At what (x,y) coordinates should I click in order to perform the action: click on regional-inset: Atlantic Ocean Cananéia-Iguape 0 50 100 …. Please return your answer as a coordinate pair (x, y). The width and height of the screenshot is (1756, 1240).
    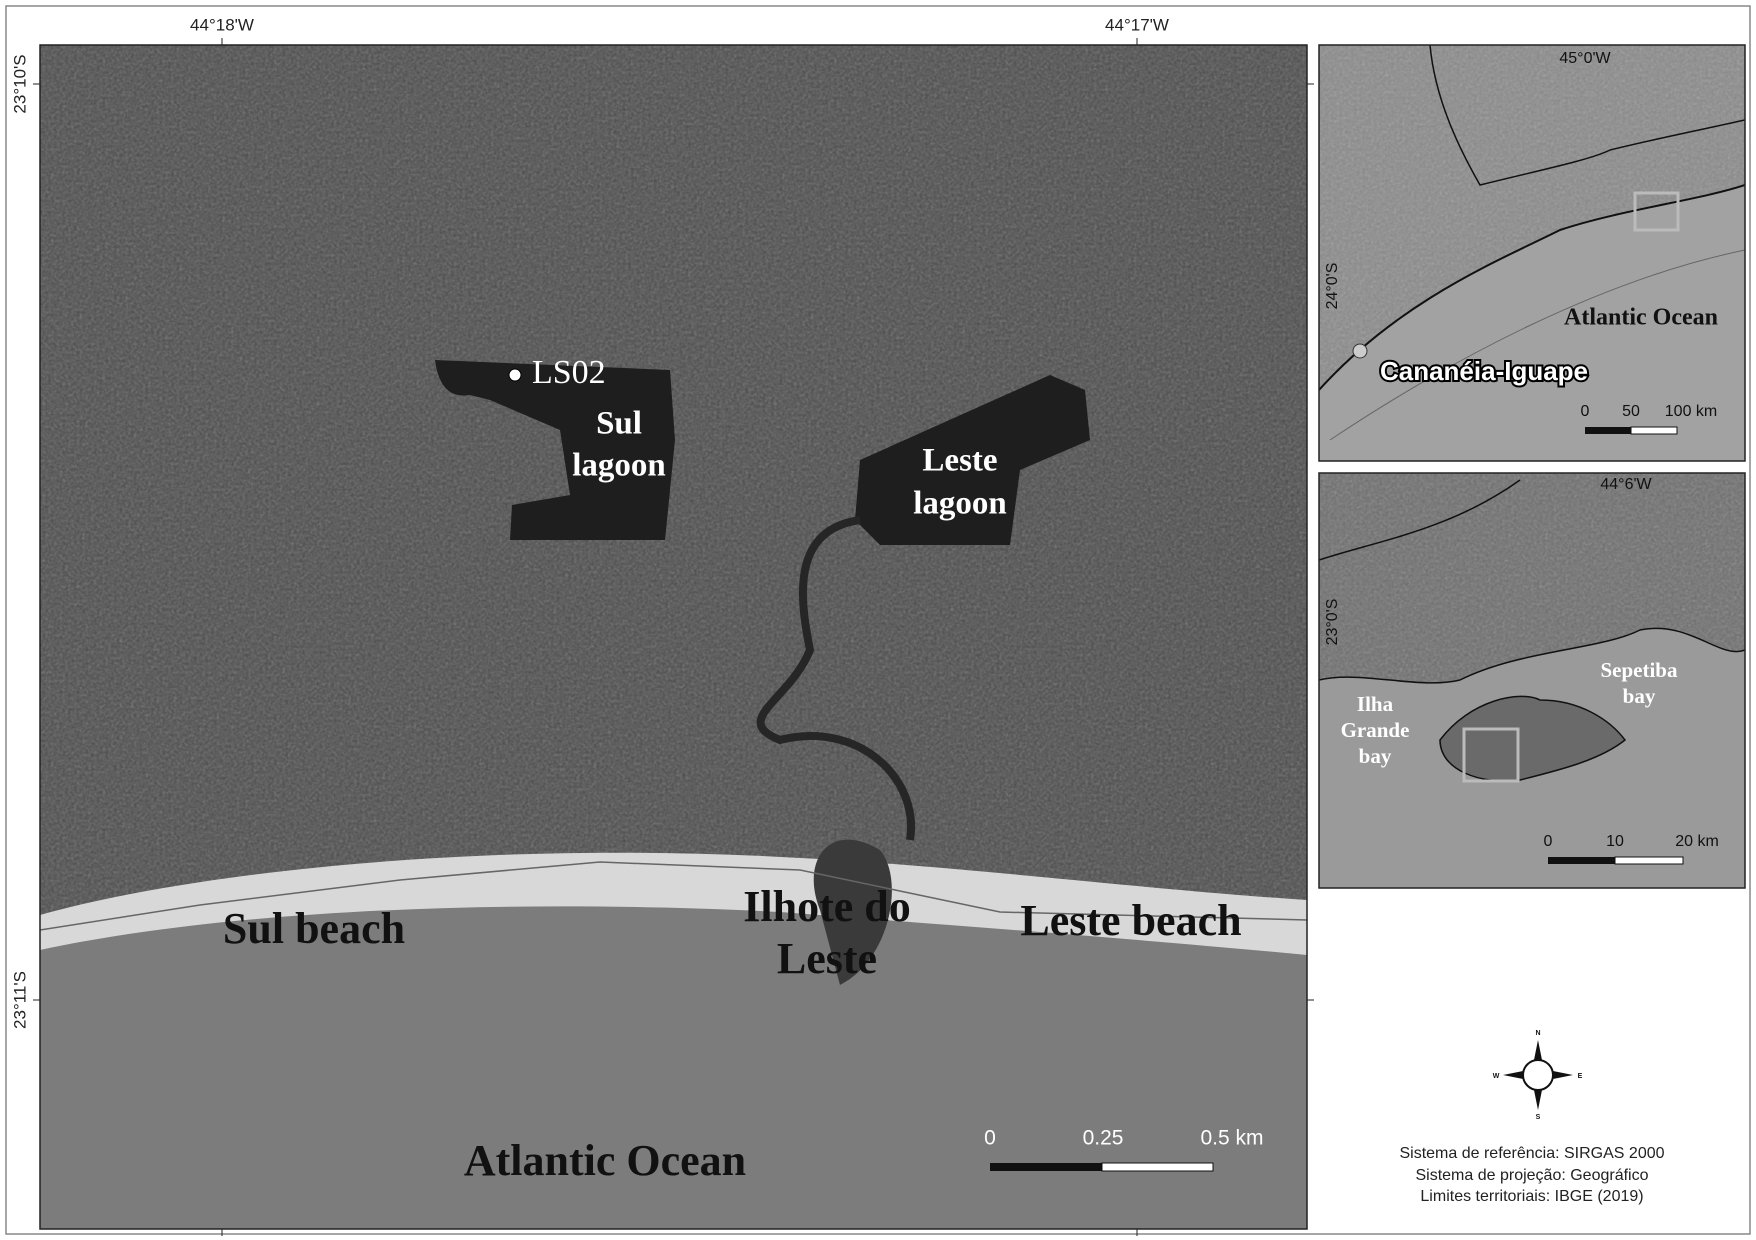
    Looking at the image, I should click on (1532, 253).